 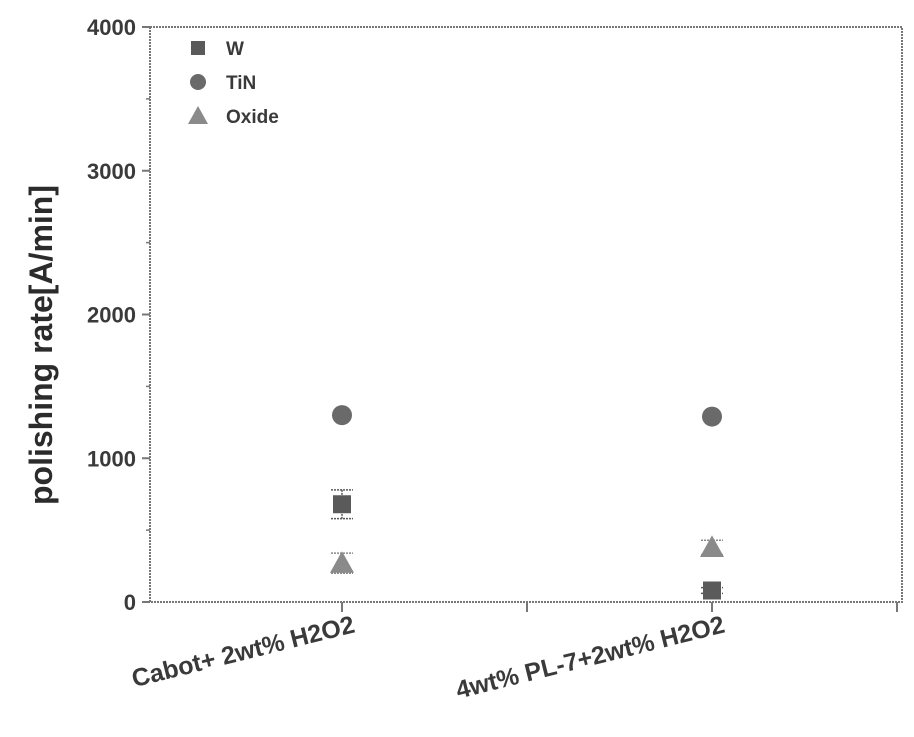 I want to click on y-tick-label: 3000, so click(x=111, y=171).